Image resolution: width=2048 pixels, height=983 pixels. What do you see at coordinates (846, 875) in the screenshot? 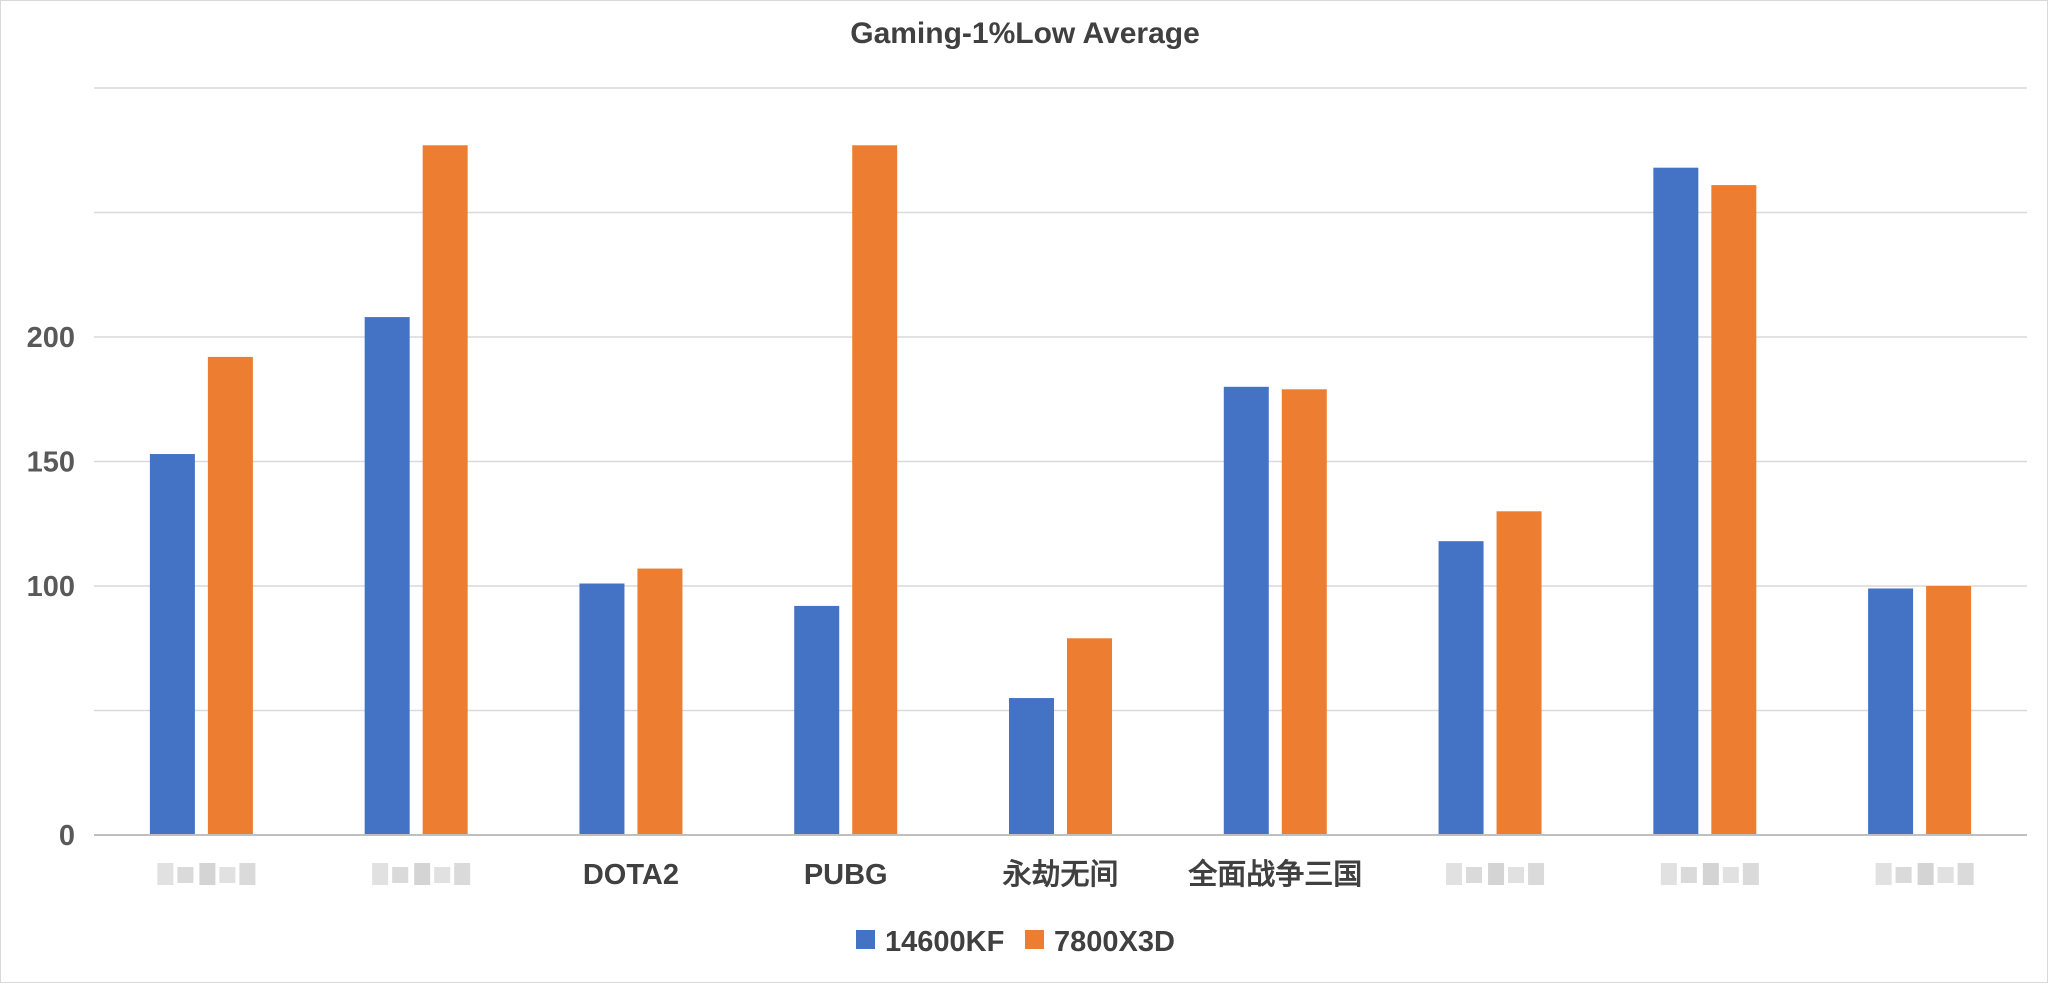
I see `category-label: PUBG` at bounding box center [846, 875].